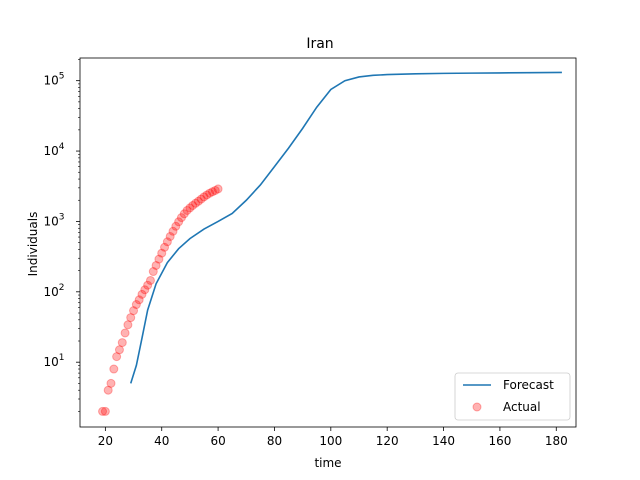 The image size is (640, 480). Describe the element at coordinates (105, 441) in the screenshot. I see `x-tick-label: 20` at that location.